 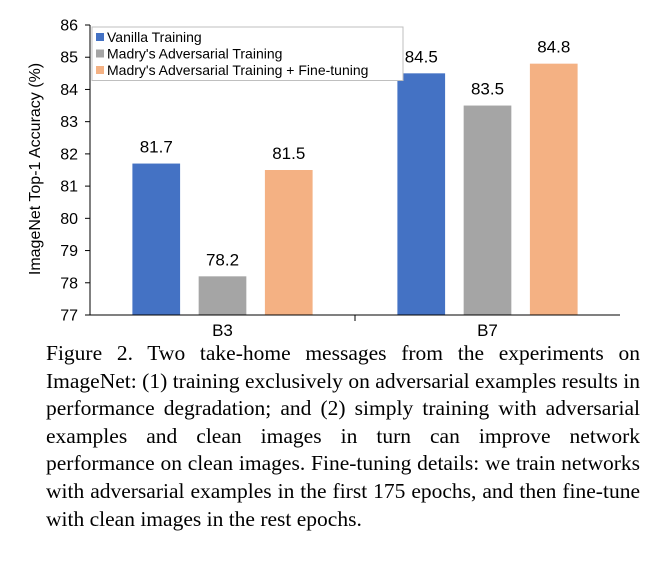 What do you see at coordinates (156, 147) in the screenshot?
I see `data-label: 81.7` at bounding box center [156, 147].